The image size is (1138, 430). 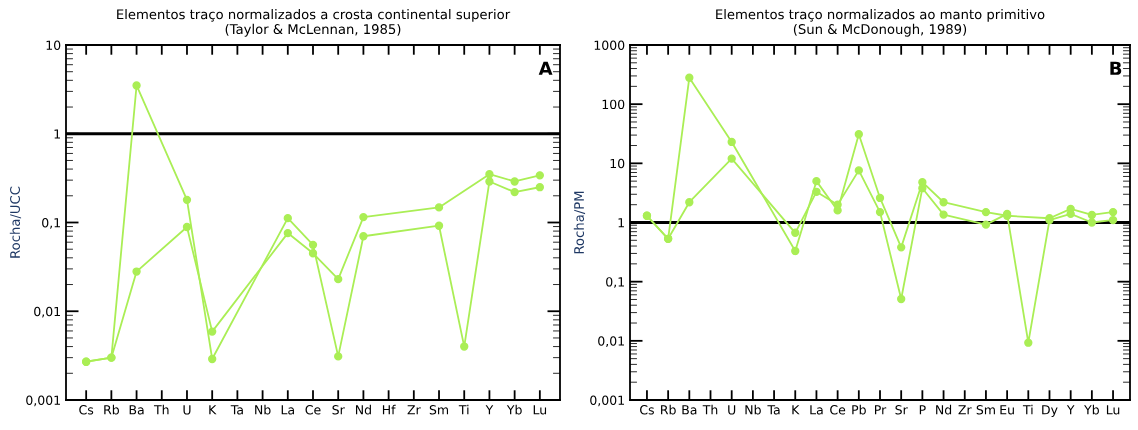 I want to click on chart-title: Elementos traço normalizados a crosta continental superior, so click(x=314, y=15).